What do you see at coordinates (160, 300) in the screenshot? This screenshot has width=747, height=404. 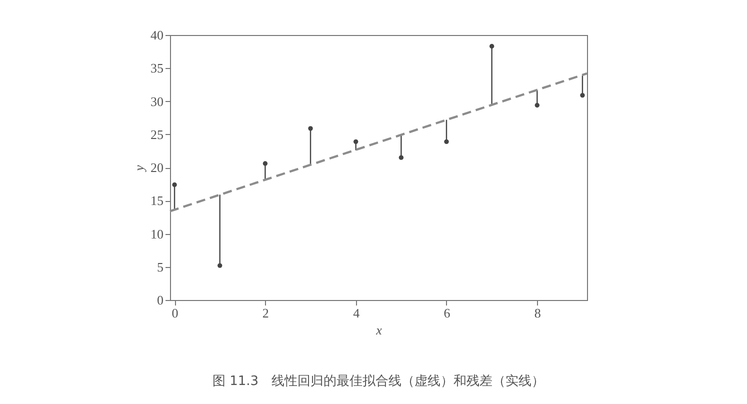 I see `y-tick-label: 0` at bounding box center [160, 300].